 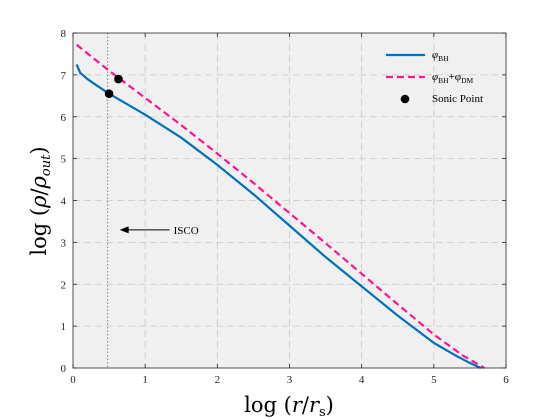 I want to click on y-tick-label: 5, so click(x=64, y=160).